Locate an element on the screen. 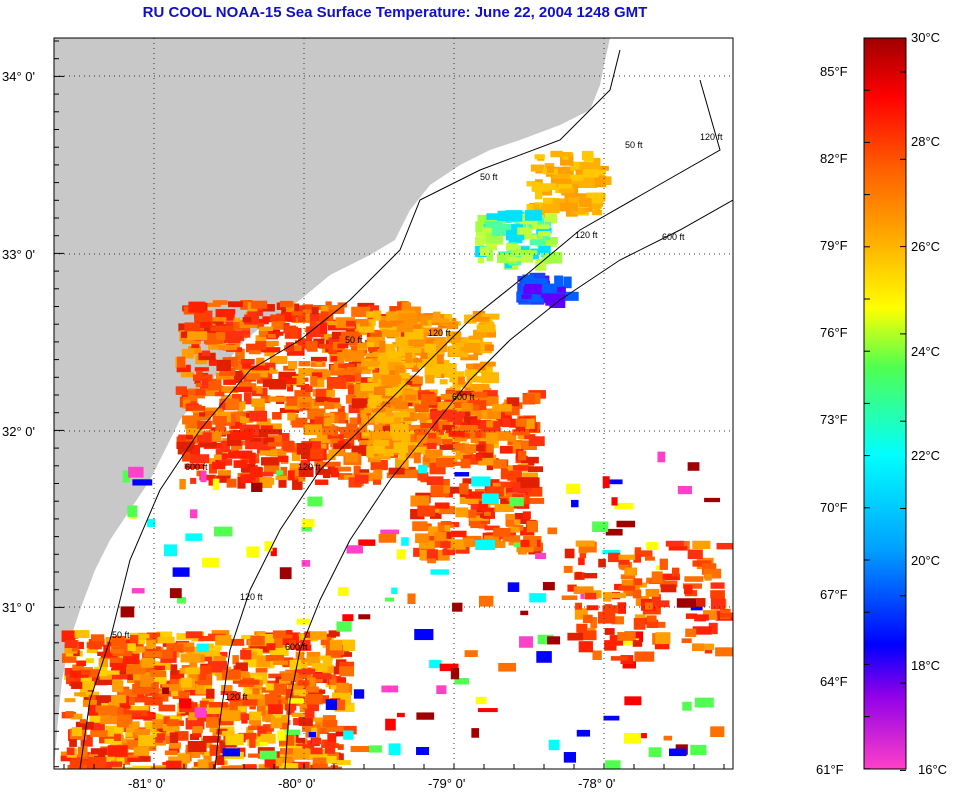  colorbar-c-label: 20°C is located at coordinates (925, 560).